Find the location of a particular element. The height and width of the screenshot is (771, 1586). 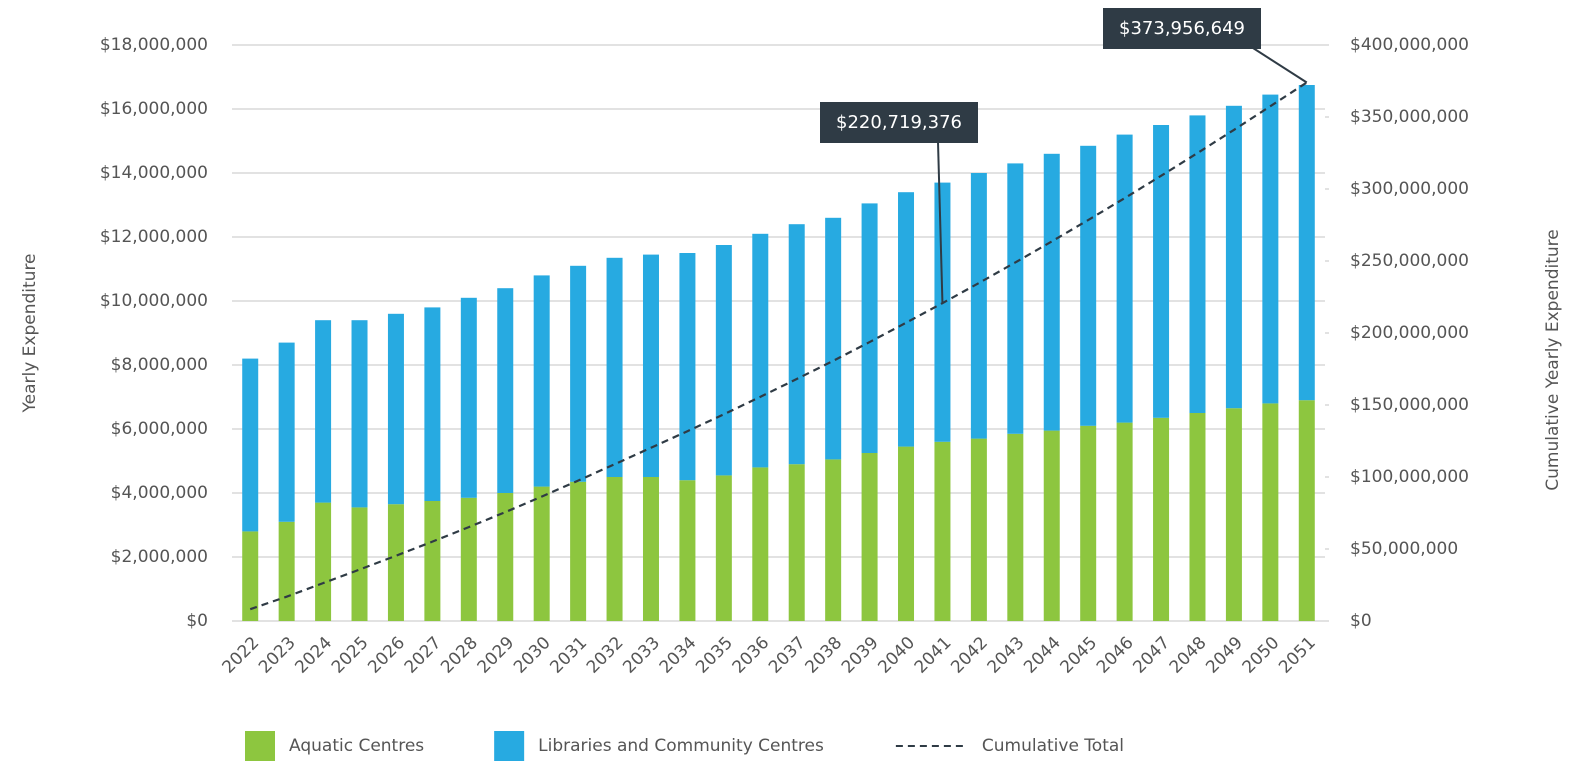

annotation-label: $220,719,376 is located at coordinates (899, 122).